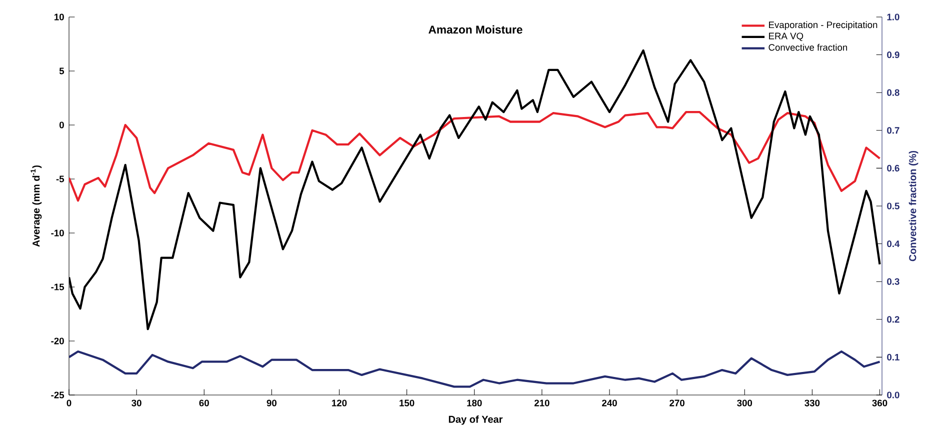 Image resolution: width=940 pixels, height=428 pixels. What do you see at coordinates (808, 47) in the screenshot?
I see `legend-label: Convective fraction` at bounding box center [808, 47].